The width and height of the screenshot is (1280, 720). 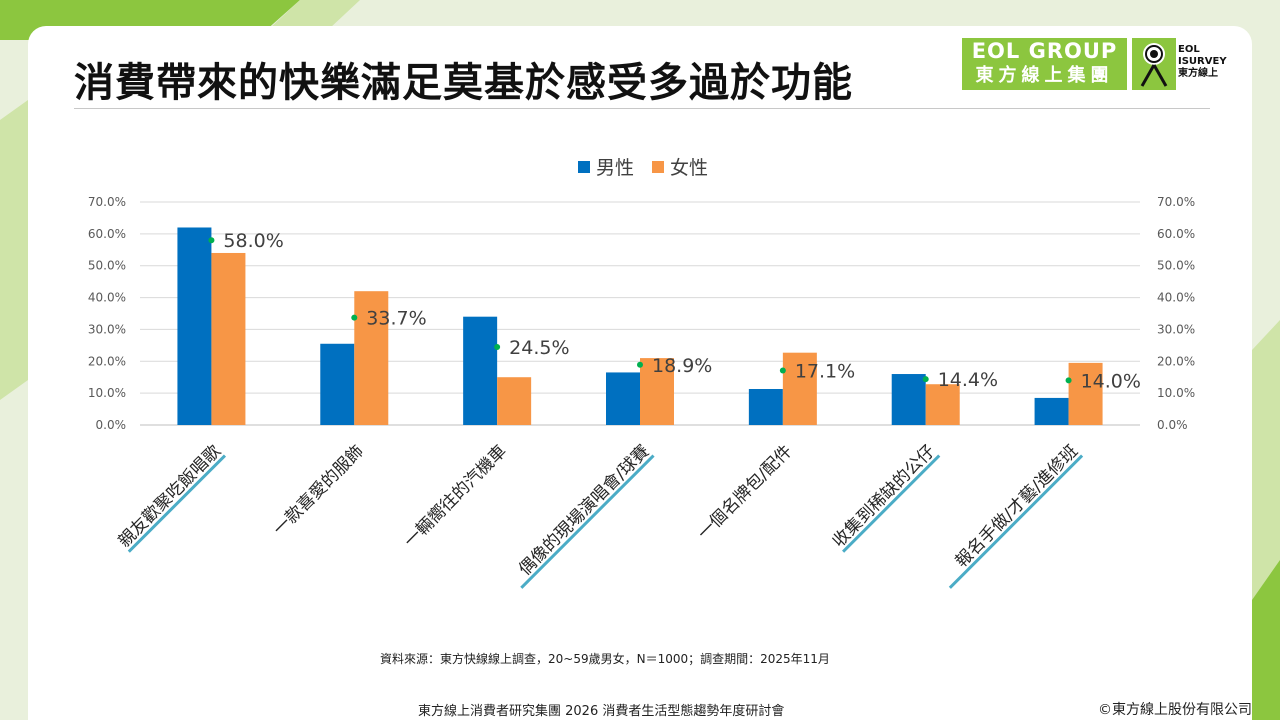 I want to click on total-data-label: 14.0%, so click(x=1111, y=381).